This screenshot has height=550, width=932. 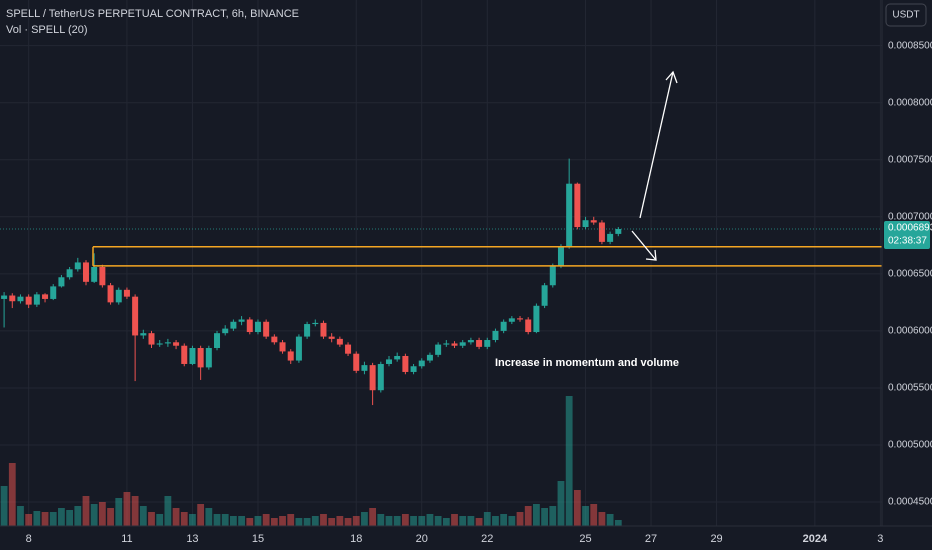 I want to click on y-tick-label: 0.0007500, so click(x=910, y=159).